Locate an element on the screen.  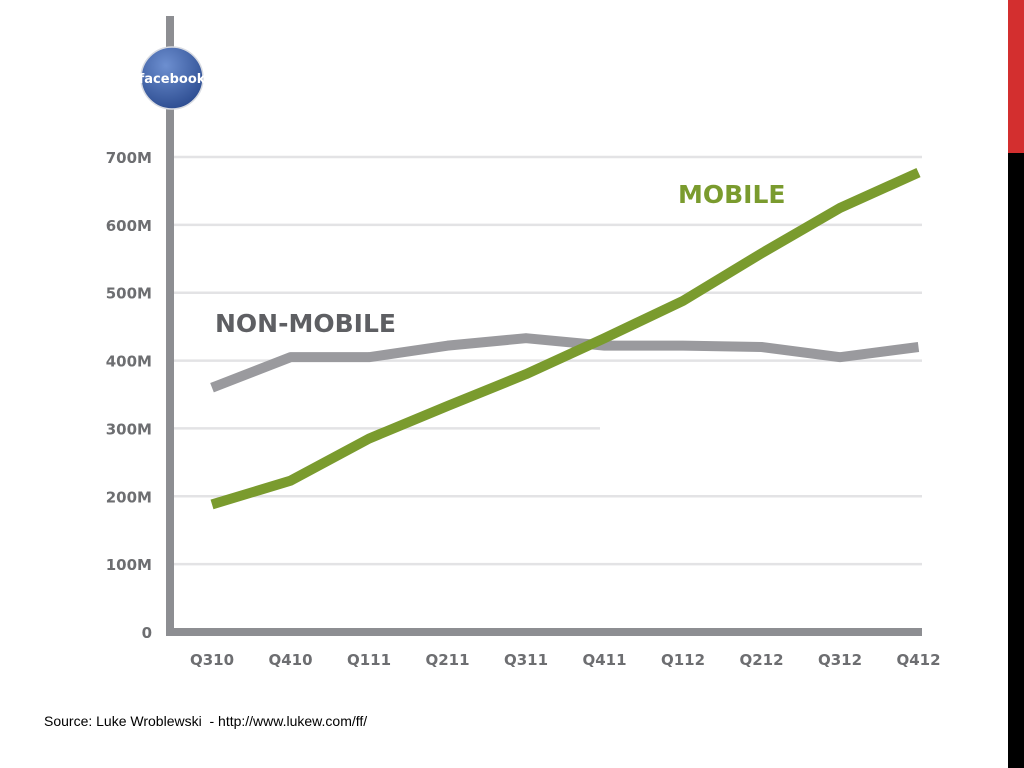
series-line-non-mobile is located at coordinates (565, 363).